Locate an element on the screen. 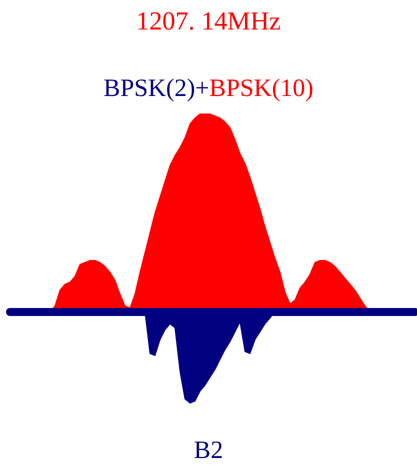 The image size is (417, 472). x-axis-title: B2 is located at coordinates (209, 450).